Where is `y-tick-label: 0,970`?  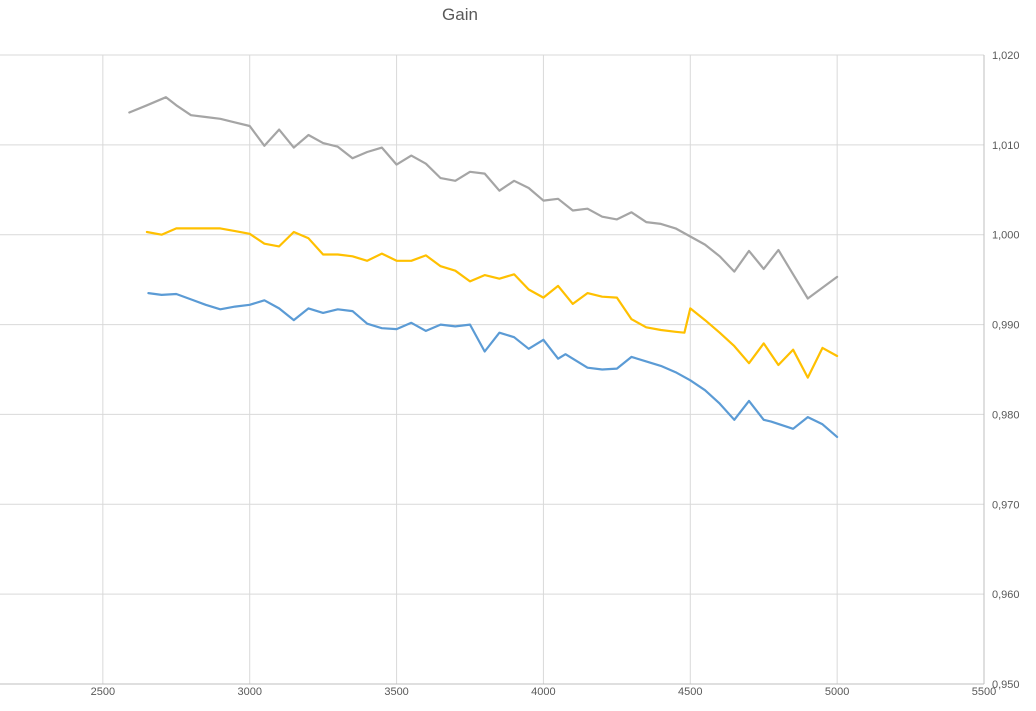
y-tick-label: 0,970 is located at coordinates (1006, 505).